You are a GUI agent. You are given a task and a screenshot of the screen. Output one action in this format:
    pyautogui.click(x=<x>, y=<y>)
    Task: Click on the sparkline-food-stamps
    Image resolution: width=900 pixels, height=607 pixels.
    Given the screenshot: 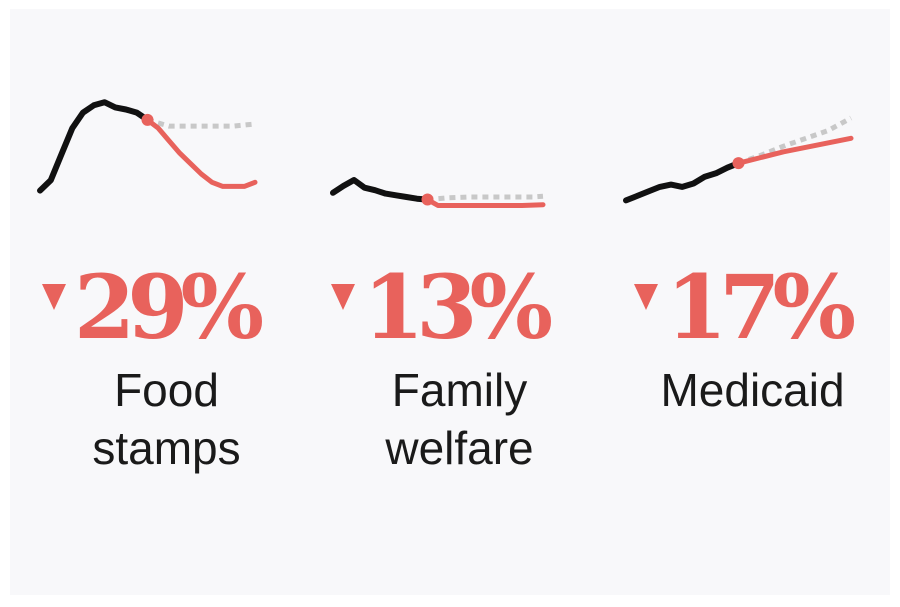 What is the action you would take?
    pyautogui.click(x=147, y=146)
    